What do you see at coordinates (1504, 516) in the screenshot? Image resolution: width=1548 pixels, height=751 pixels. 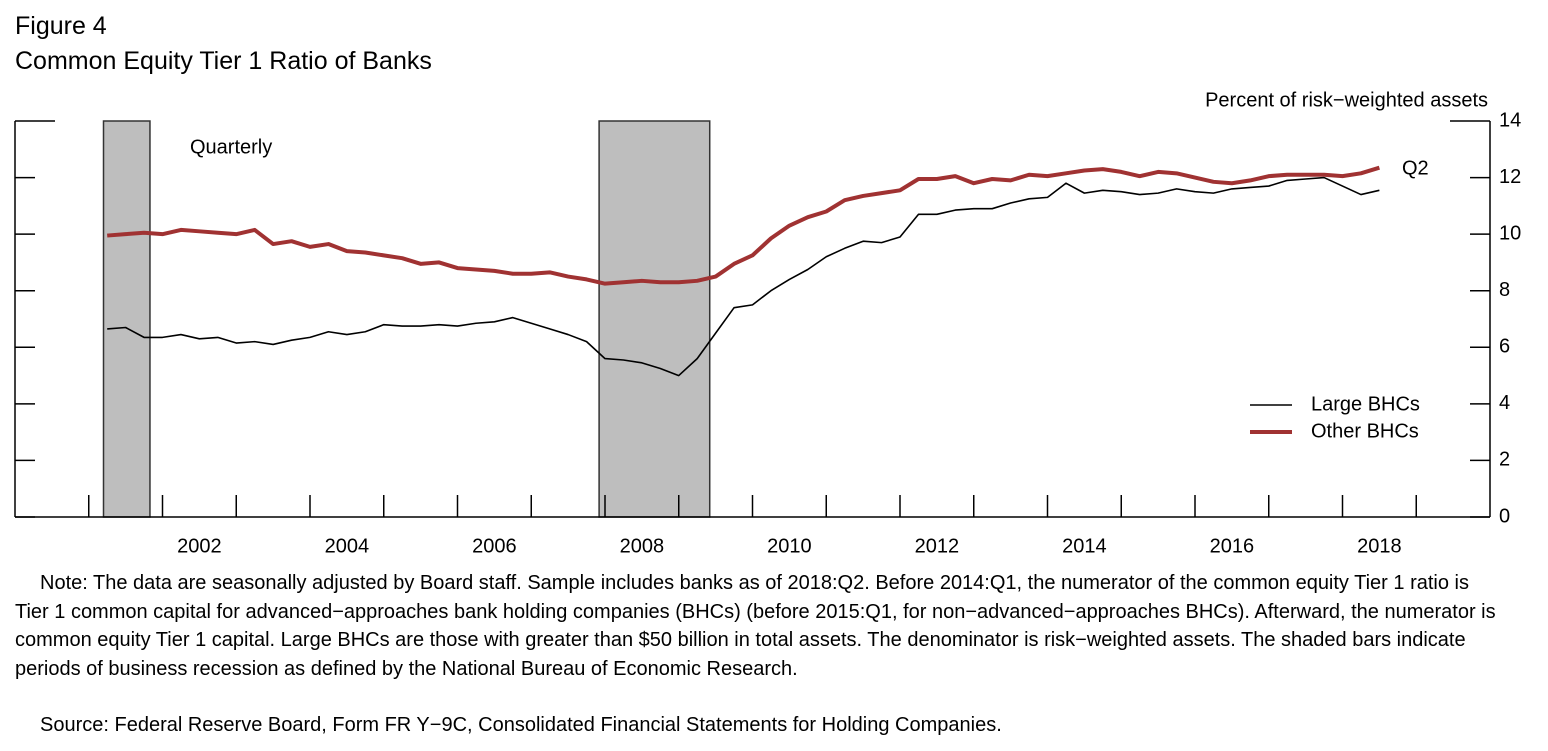 I see `y-tick-label: 0` at bounding box center [1504, 516].